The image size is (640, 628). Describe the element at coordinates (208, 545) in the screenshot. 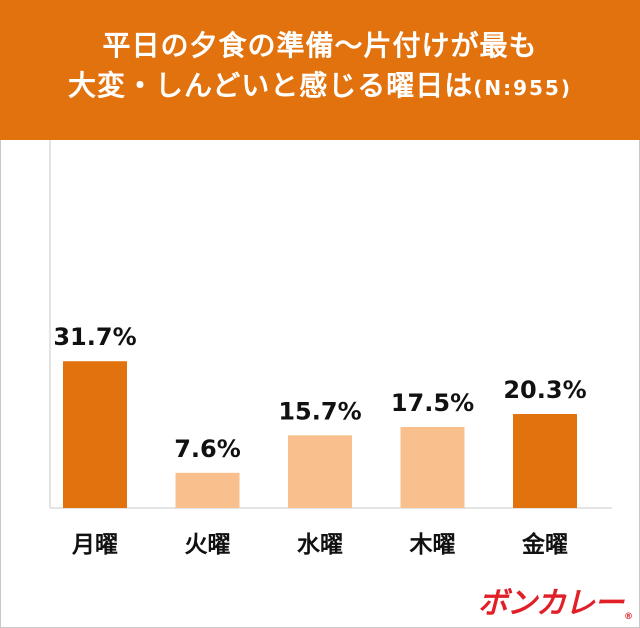

I see `category-label-1: 火曜` at that location.